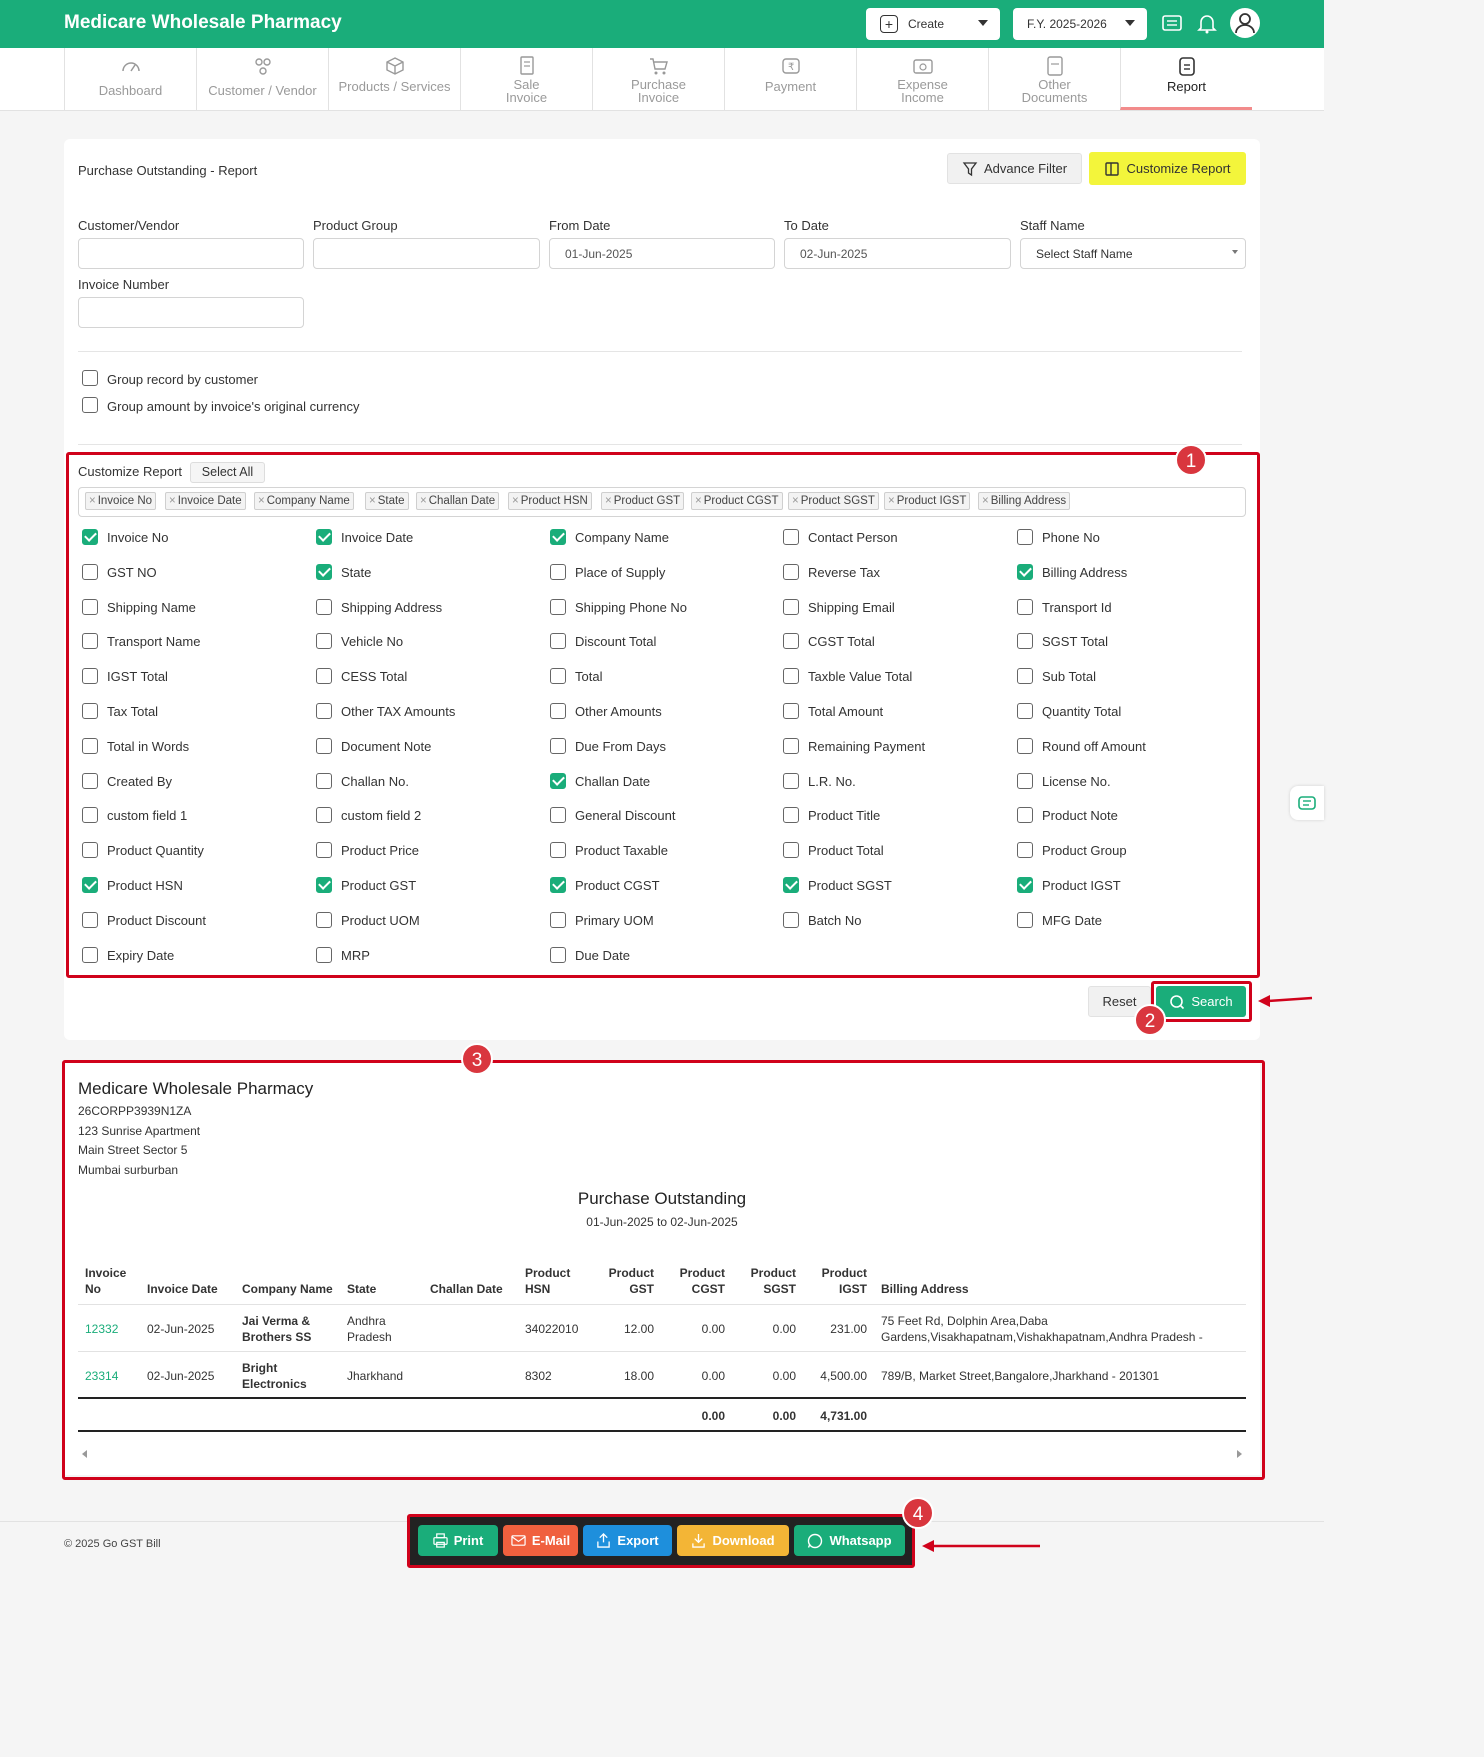 The width and height of the screenshot is (1484, 1757). What do you see at coordinates (102, 1329) in the screenshot?
I see `invoice-link: 12332` at bounding box center [102, 1329].